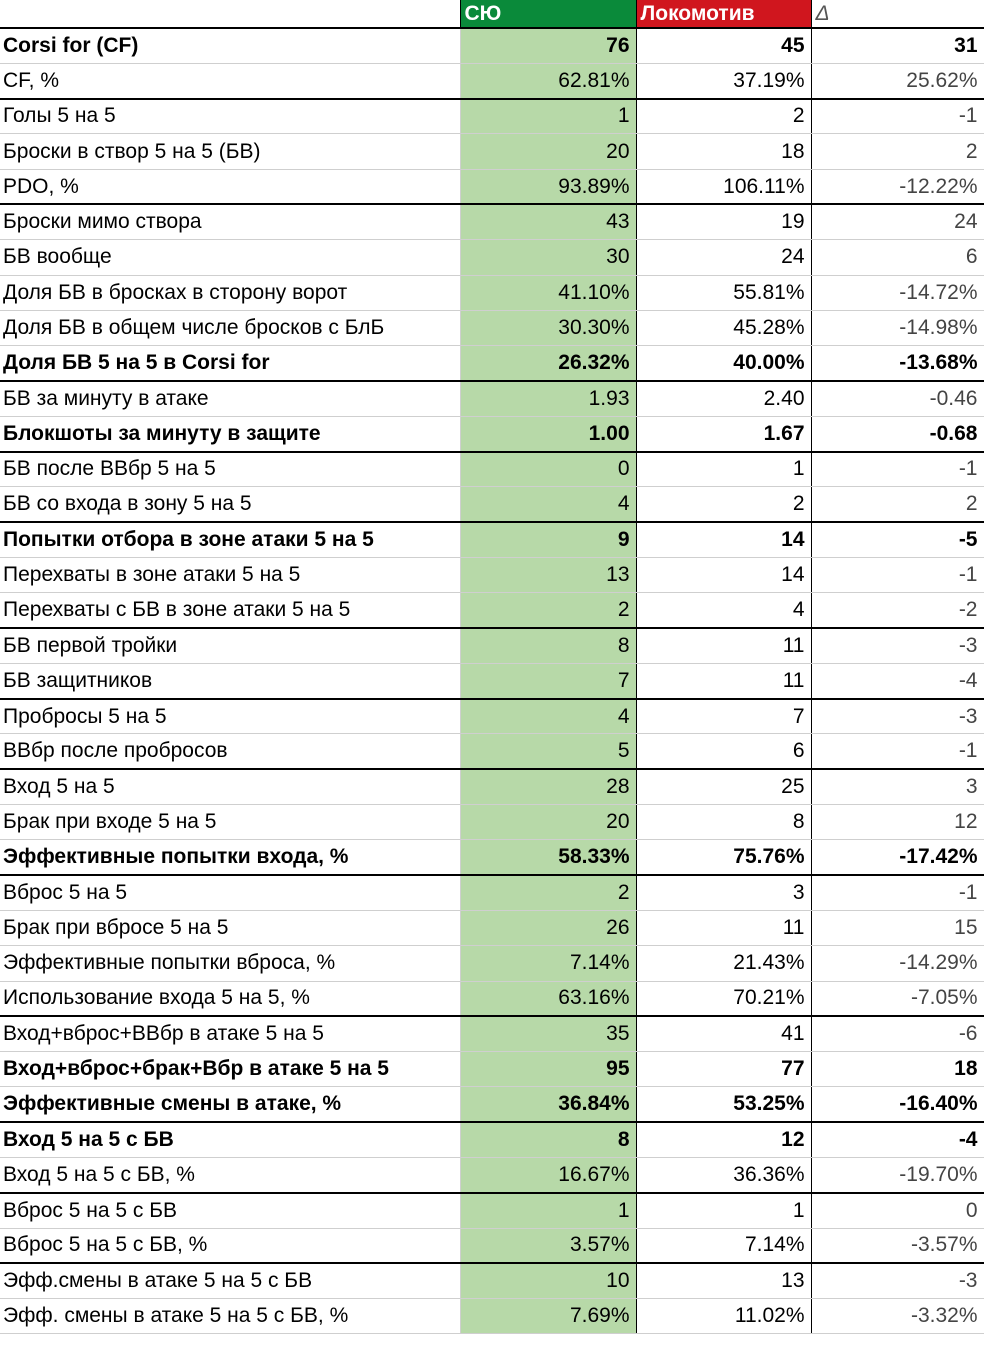 The width and height of the screenshot is (984, 1370). Describe the element at coordinates (897, 293) in the screenshot. I see `delta-value: -14.72%` at that location.